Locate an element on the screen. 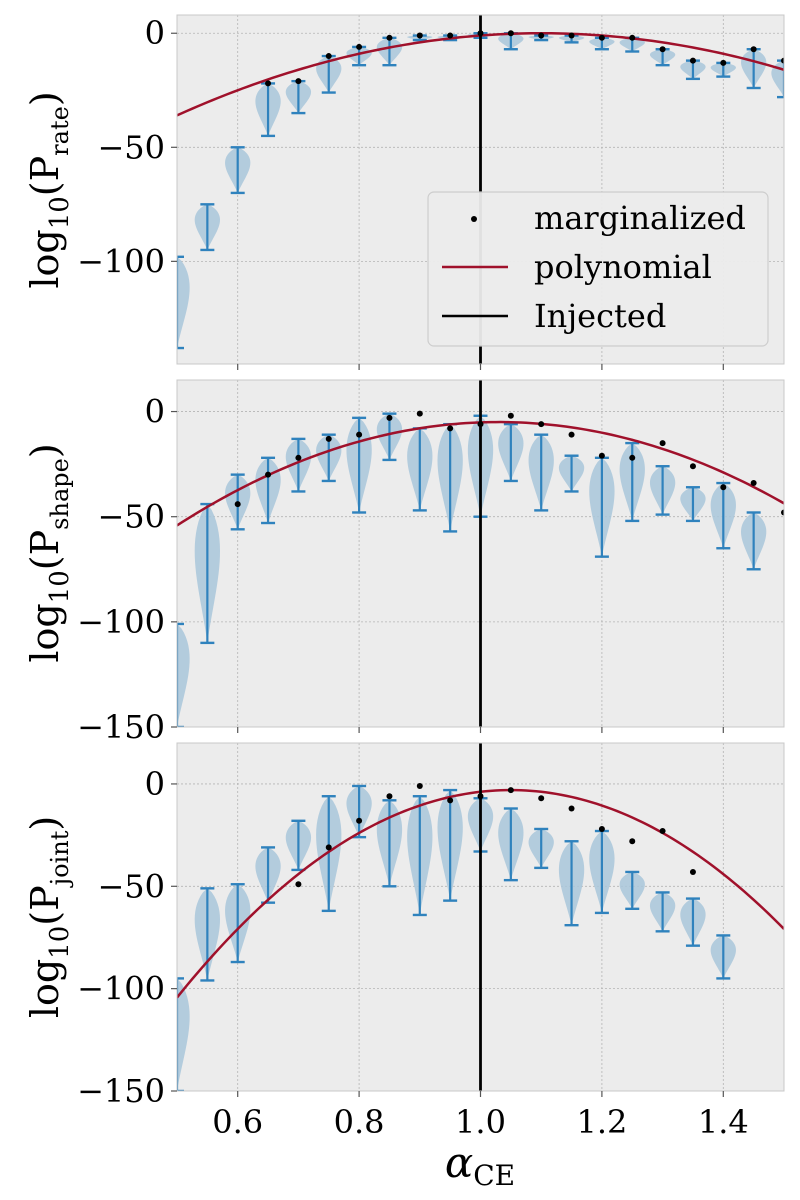 The image size is (800, 1200). x-tick-label: 1.2 is located at coordinates (601, 1122).